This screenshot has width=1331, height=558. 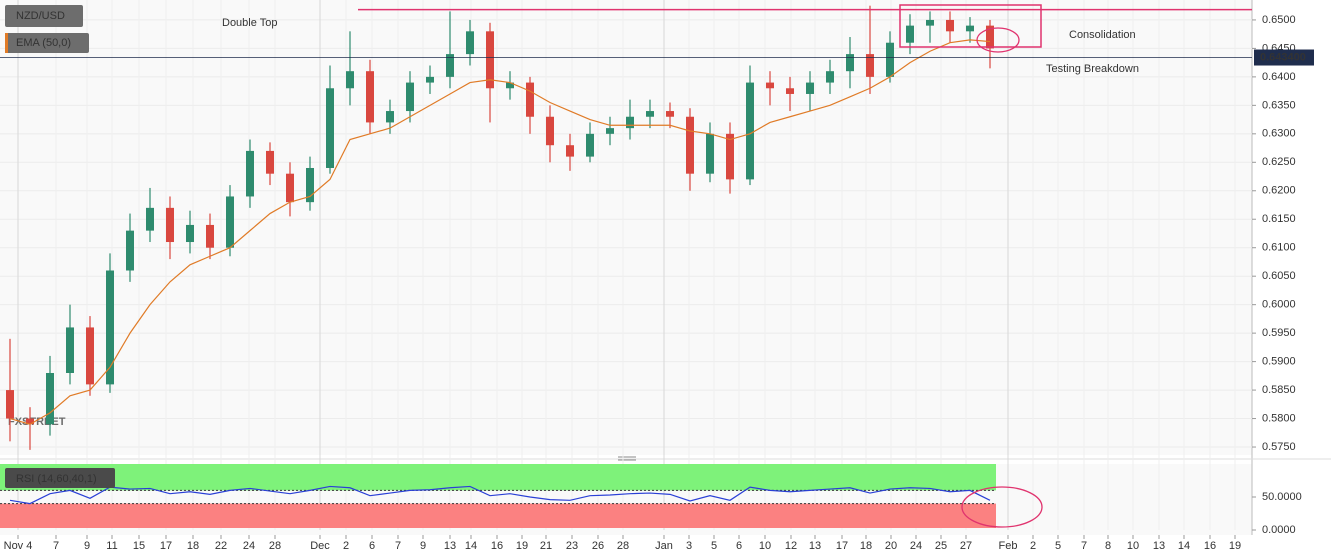 I want to click on x-tick-label: 22, so click(x=221, y=546).